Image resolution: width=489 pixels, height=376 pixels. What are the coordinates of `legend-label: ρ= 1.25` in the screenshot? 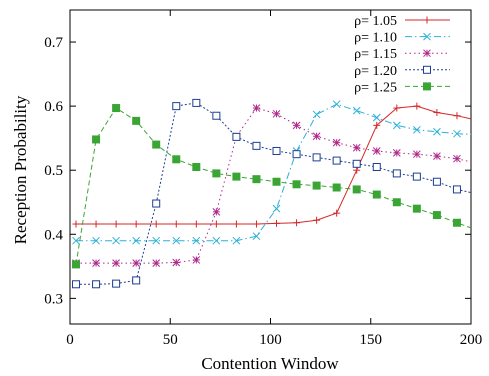 It's located at (375, 87).